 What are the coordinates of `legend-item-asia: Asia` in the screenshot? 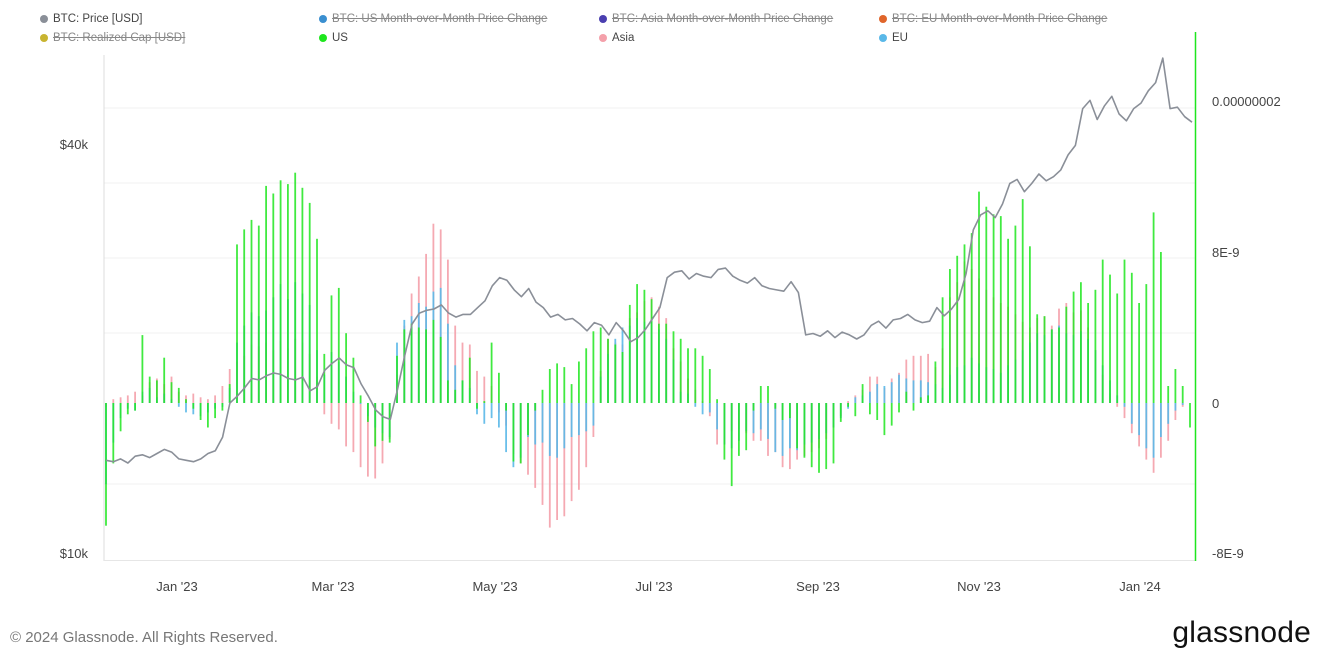 It's located at (616, 38).